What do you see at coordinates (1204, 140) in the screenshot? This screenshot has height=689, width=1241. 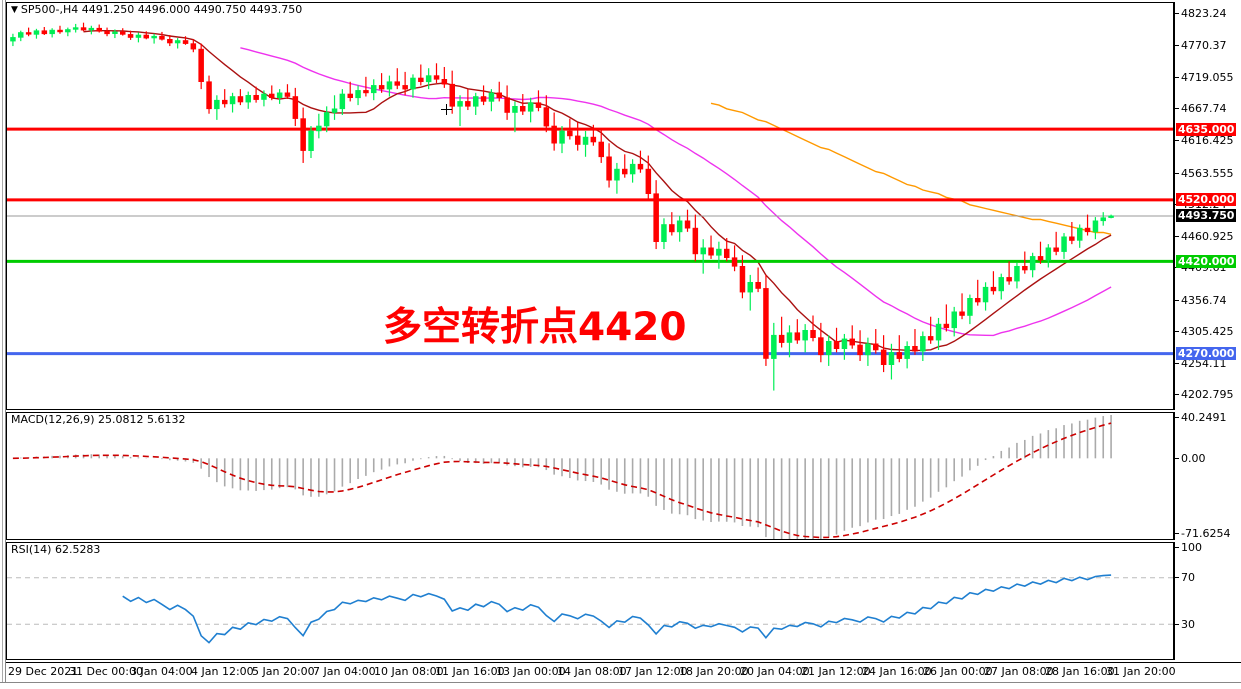 I see `price-tick: 4616.425` at bounding box center [1204, 140].